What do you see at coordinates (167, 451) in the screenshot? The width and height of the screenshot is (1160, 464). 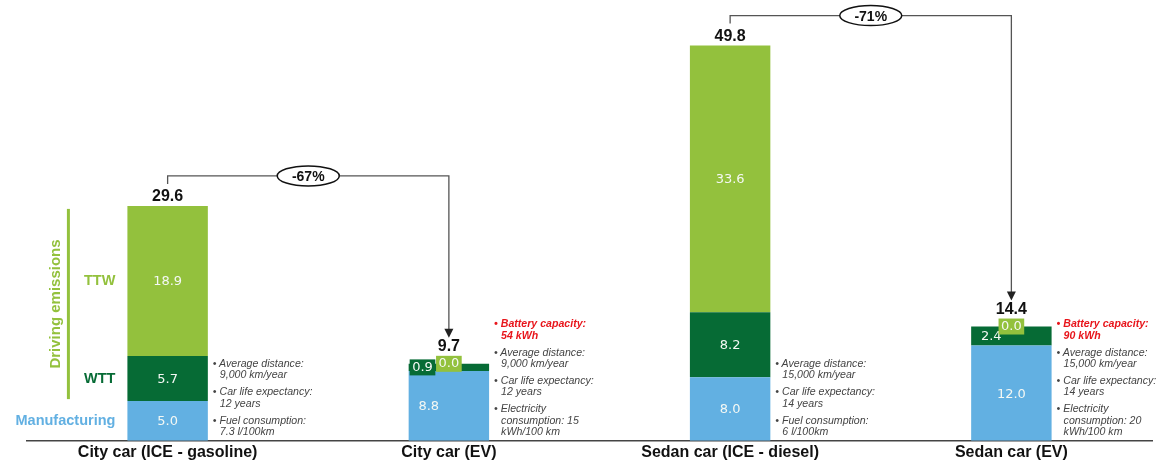 I see `x-tick-label: City car (ICE - gasoline)` at bounding box center [167, 451].